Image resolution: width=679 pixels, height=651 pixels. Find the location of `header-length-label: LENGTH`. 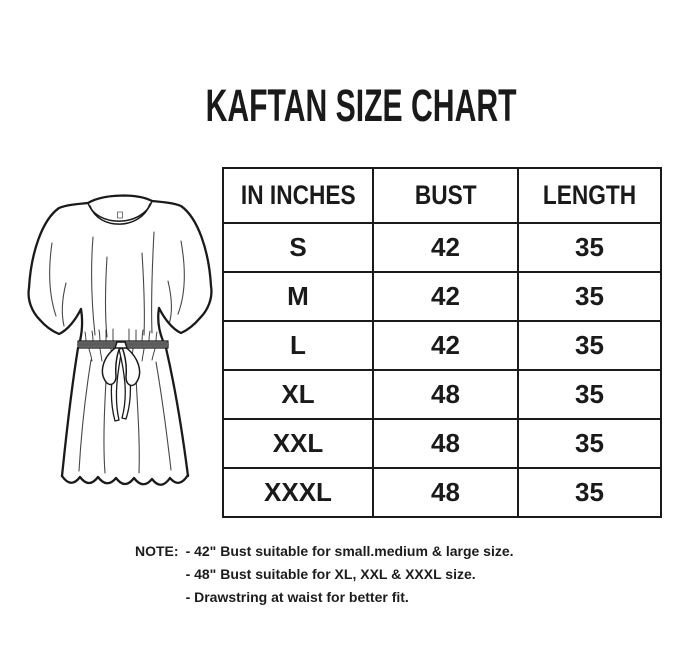

header-length-label: LENGTH is located at coordinates (589, 195).